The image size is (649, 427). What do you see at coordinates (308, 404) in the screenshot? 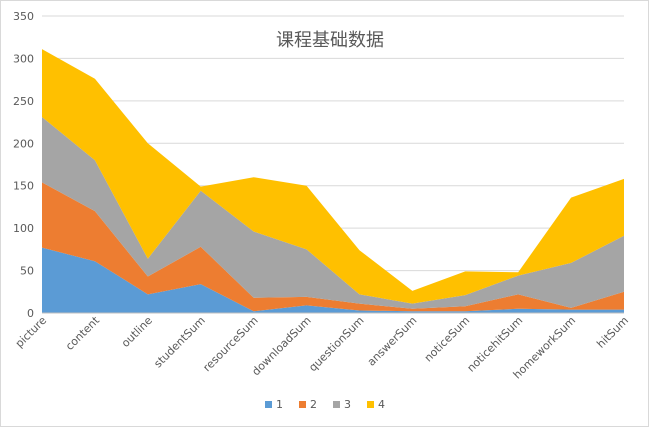
I see `legend-item-2: 2` at bounding box center [308, 404].